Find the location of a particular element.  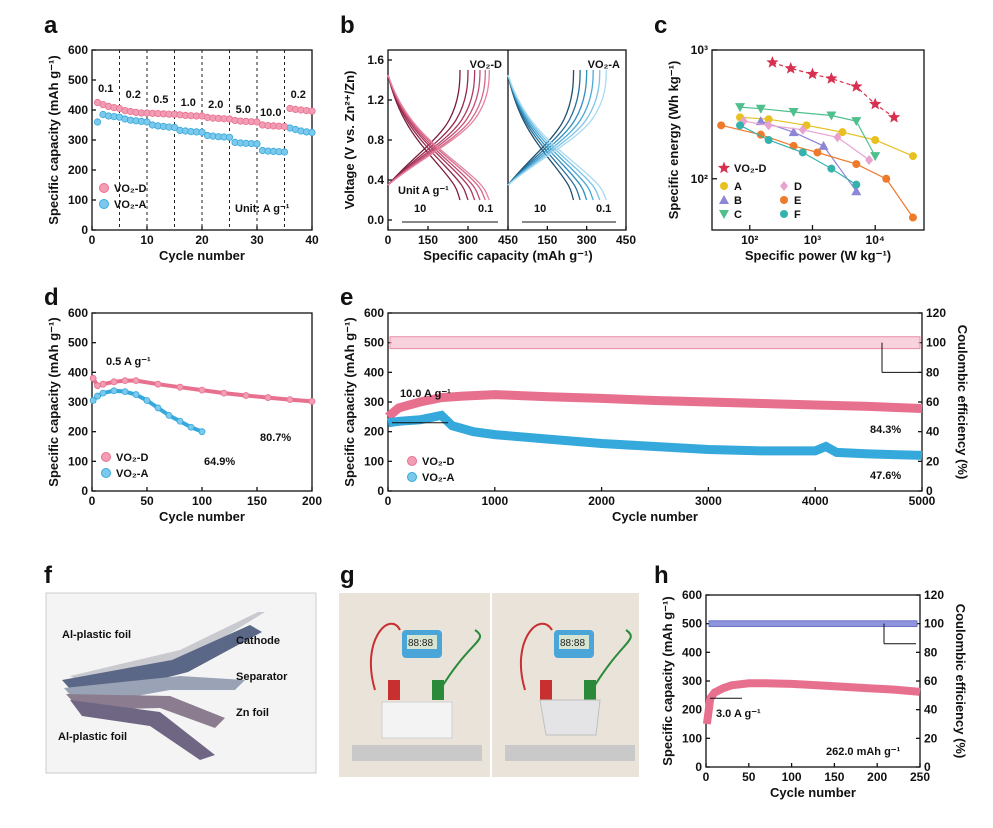

cathode-layer is located at coordinates (162, 662).